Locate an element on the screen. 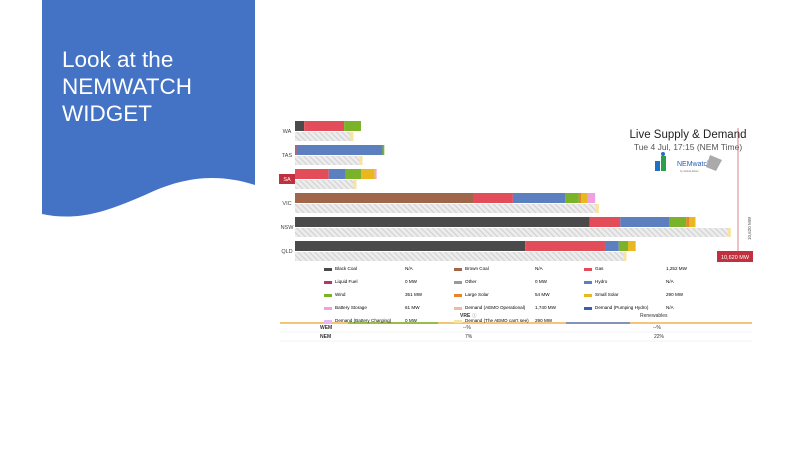 This screenshot has height=450, width=800. bar-sa-hydro is located at coordinates (337, 174).